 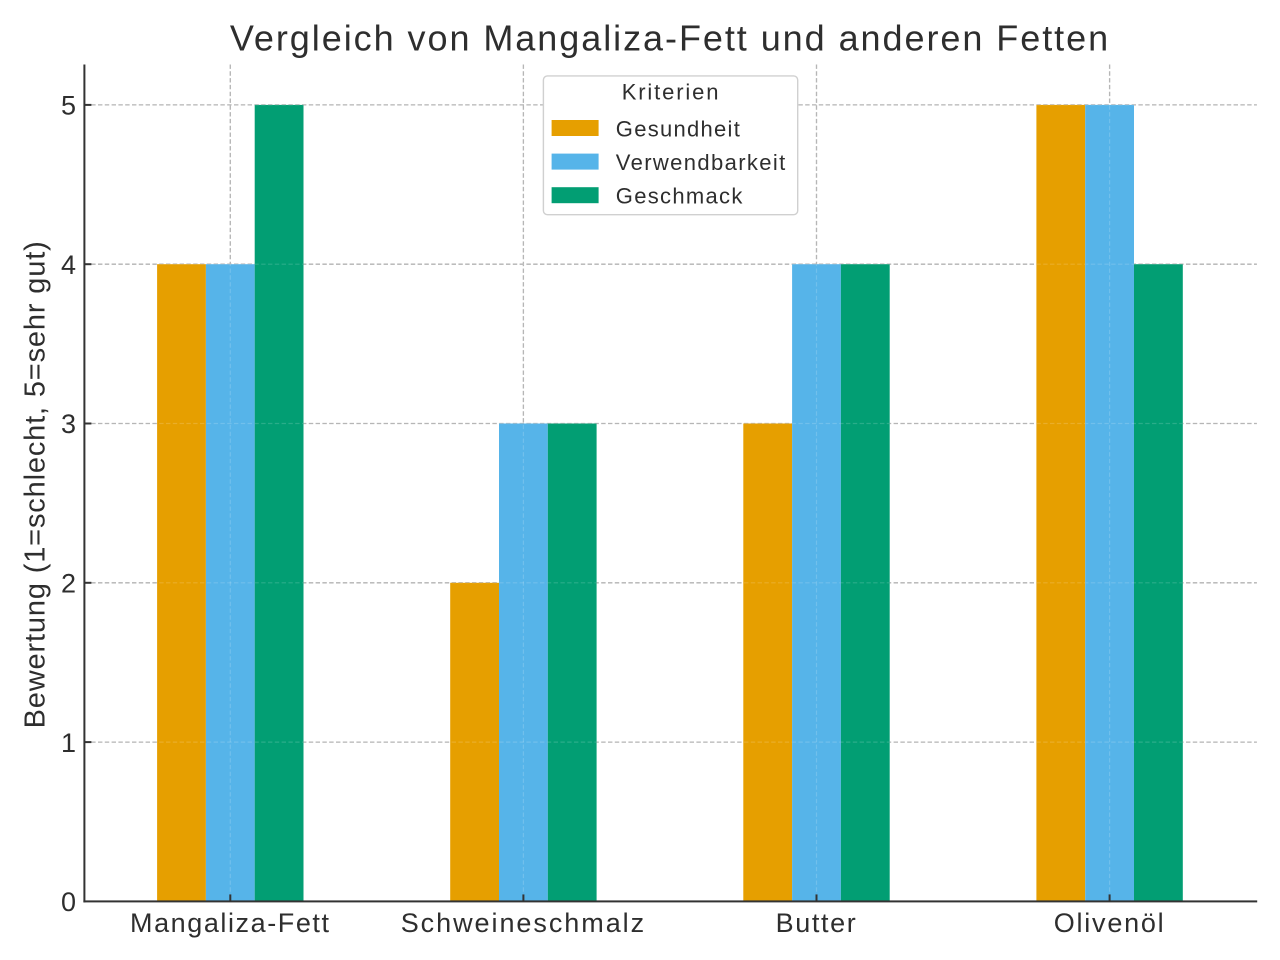 What do you see at coordinates (68, 106) in the screenshot?
I see `svg-text: 5` at bounding box center [68, 106].